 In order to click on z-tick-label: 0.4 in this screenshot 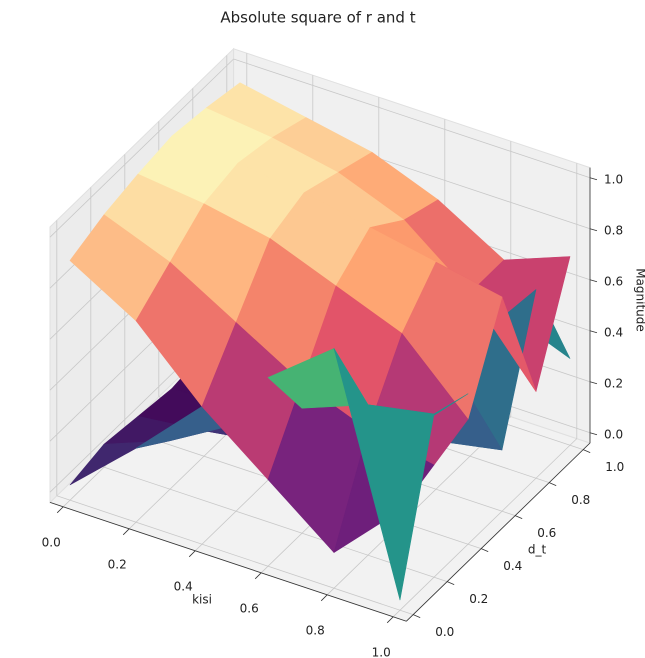, I will do `click(613, 332)`.